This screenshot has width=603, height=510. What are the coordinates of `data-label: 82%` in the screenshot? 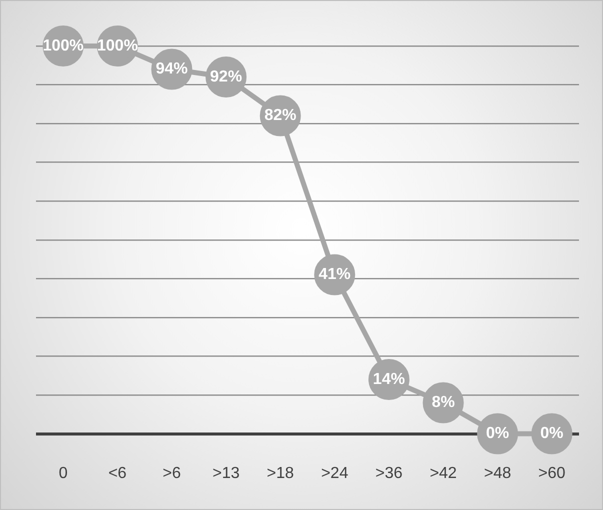 It's located at (280, 115).